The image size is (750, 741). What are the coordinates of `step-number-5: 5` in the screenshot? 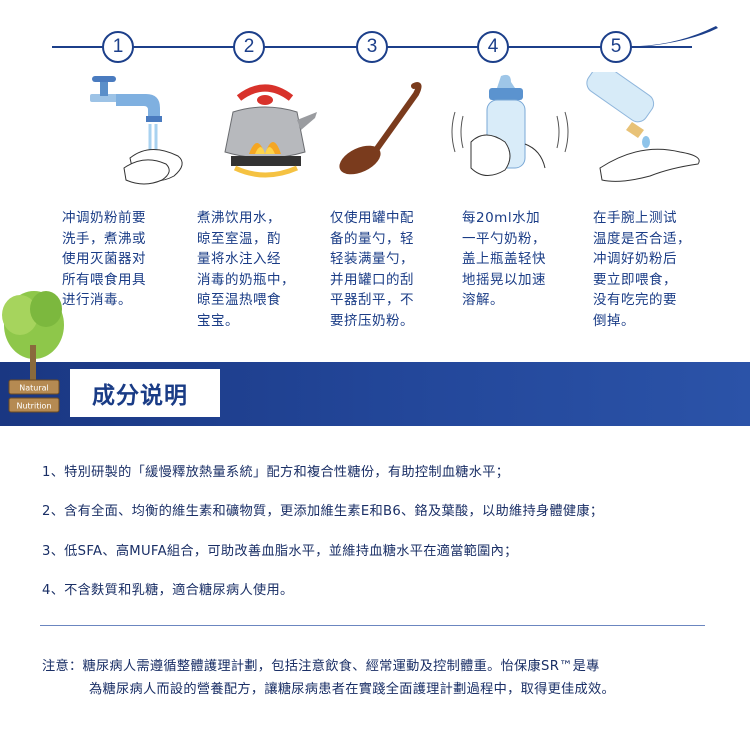 It's located at (616, 47).